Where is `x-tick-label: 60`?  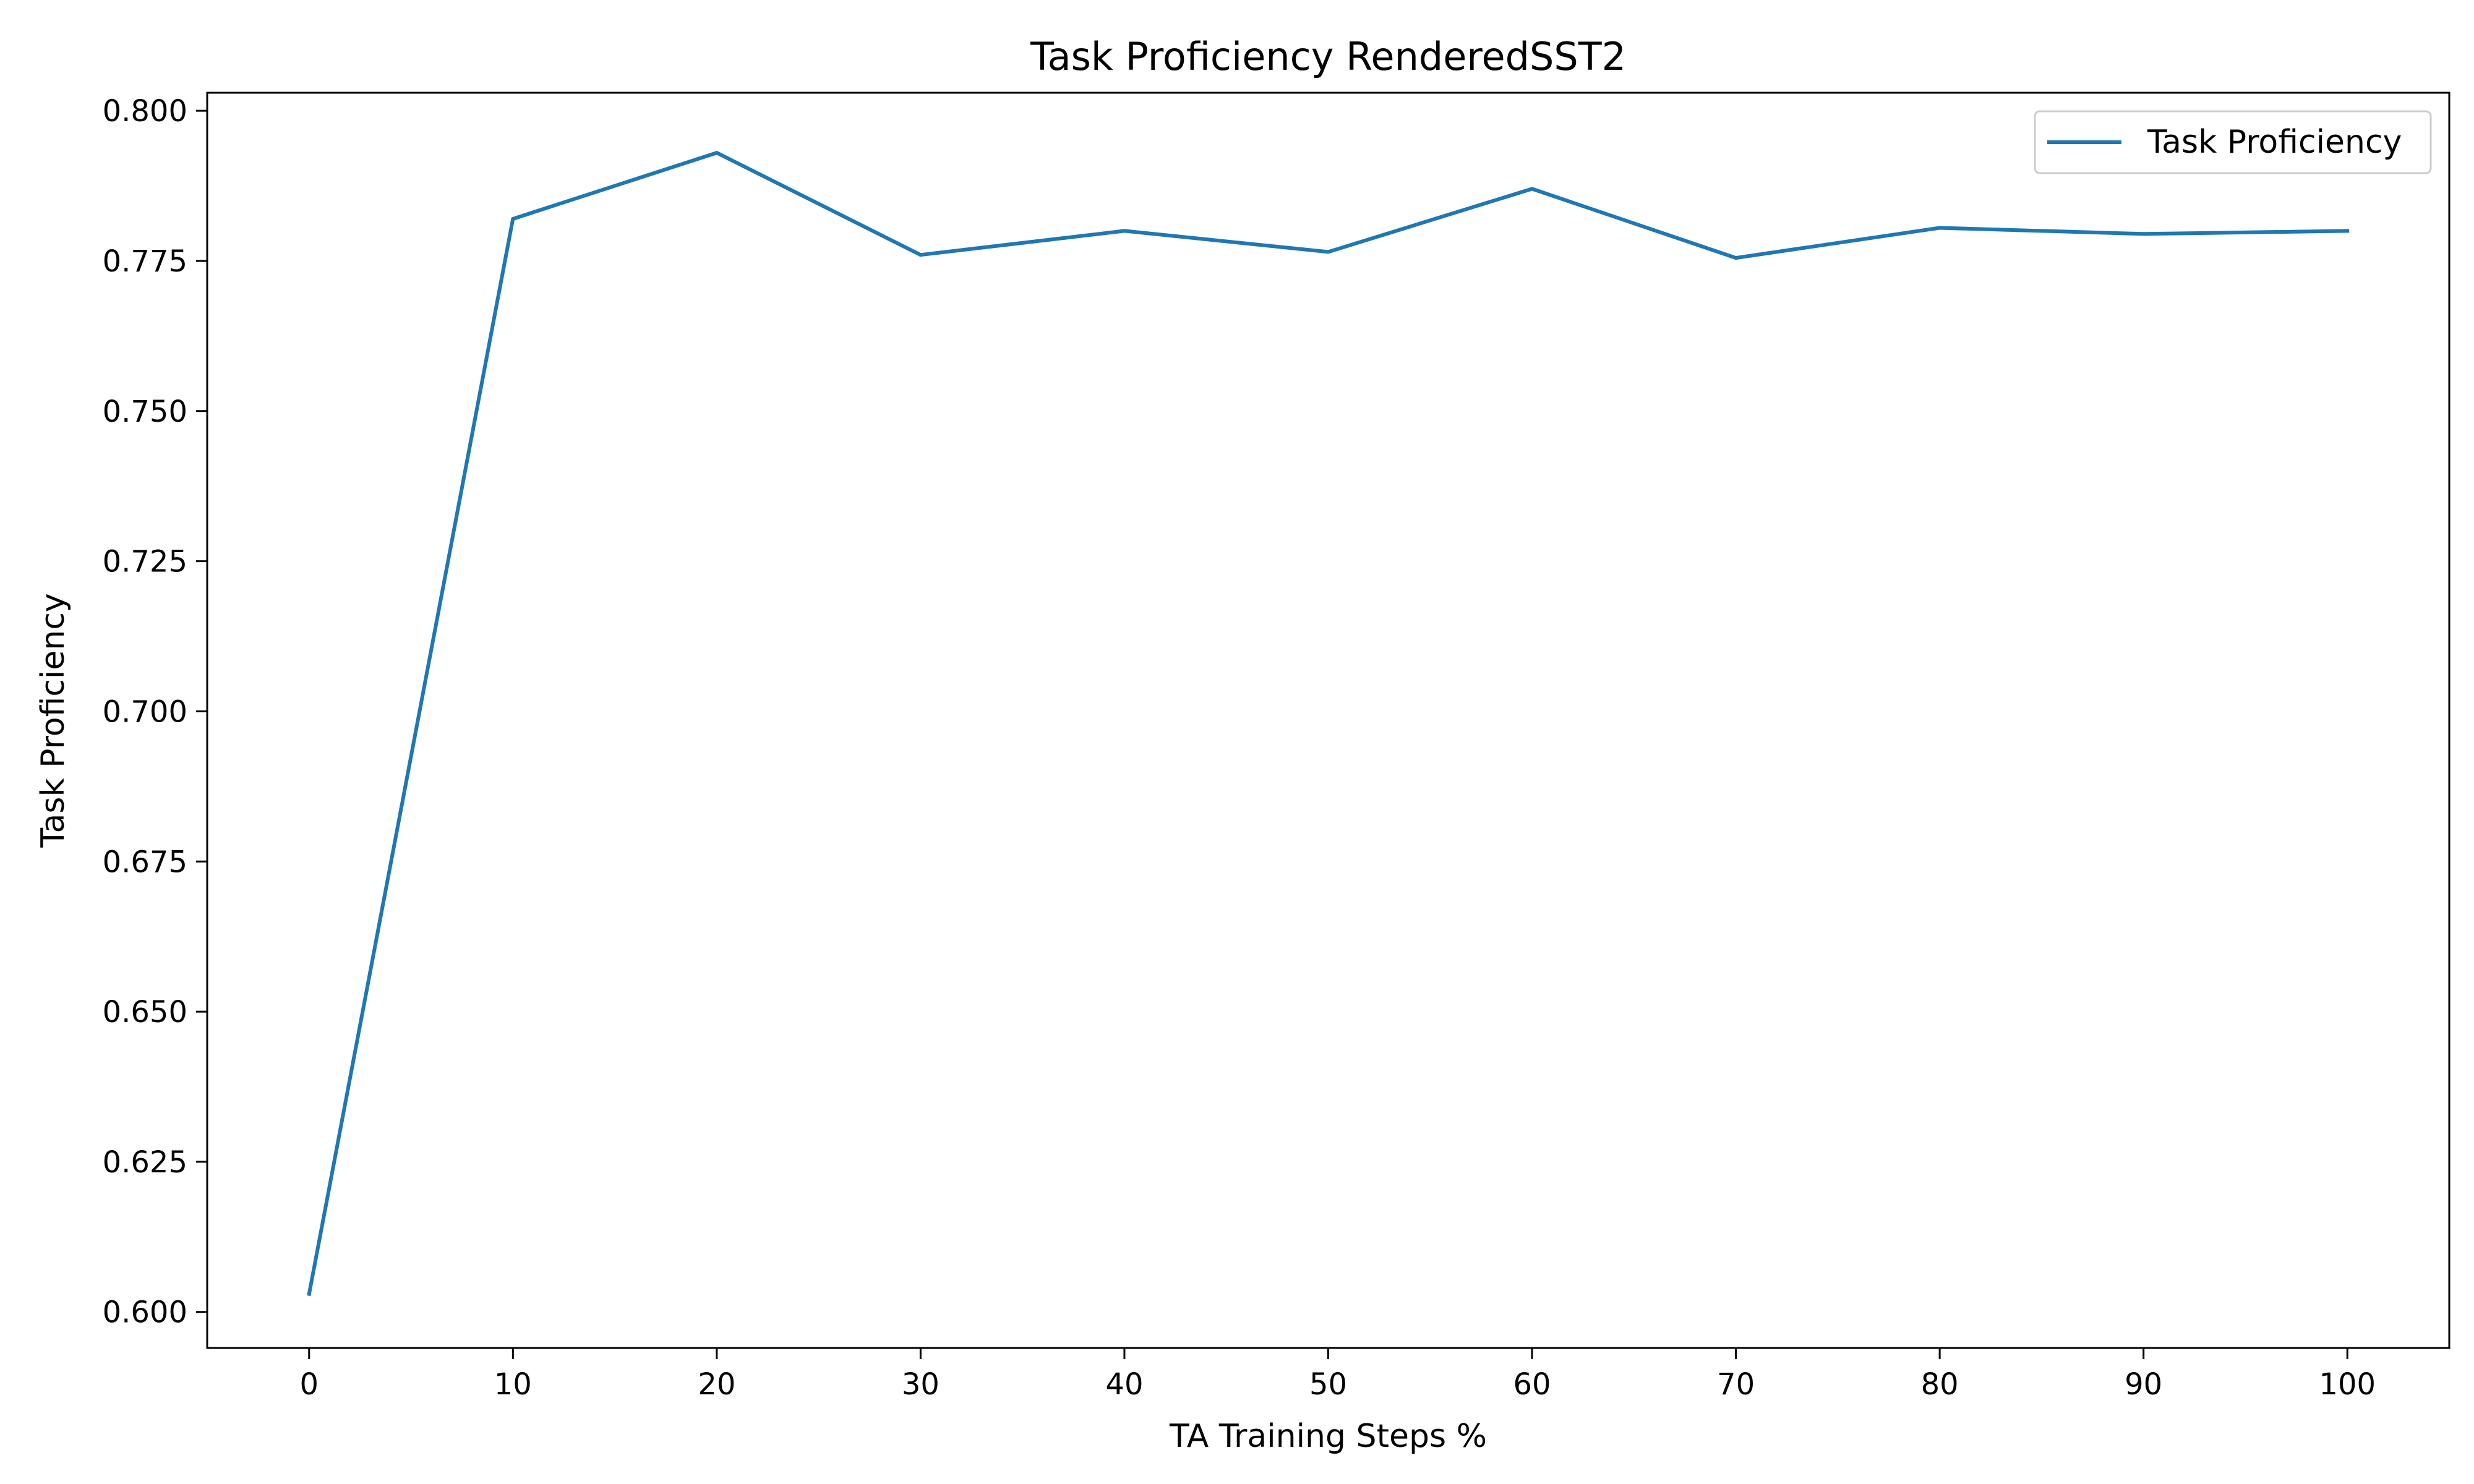 x-tick-label: 60 is located at coordinates (1532, 1384).